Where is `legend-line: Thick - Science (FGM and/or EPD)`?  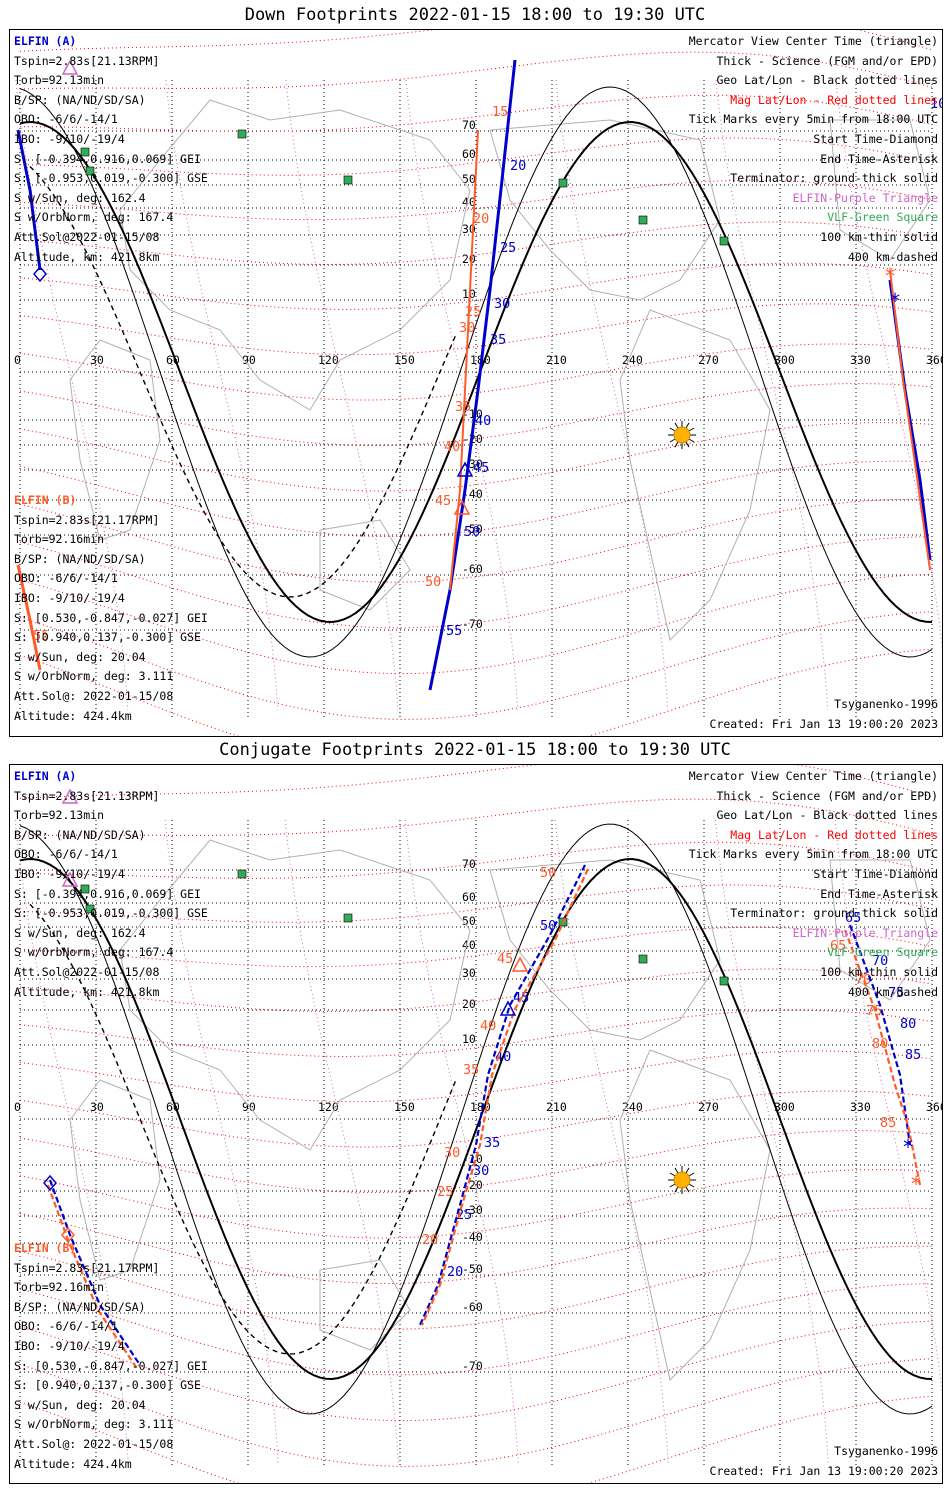 legend-line: Thick - Science (FGM and/or EPD) is located at coordinates (827, 60).